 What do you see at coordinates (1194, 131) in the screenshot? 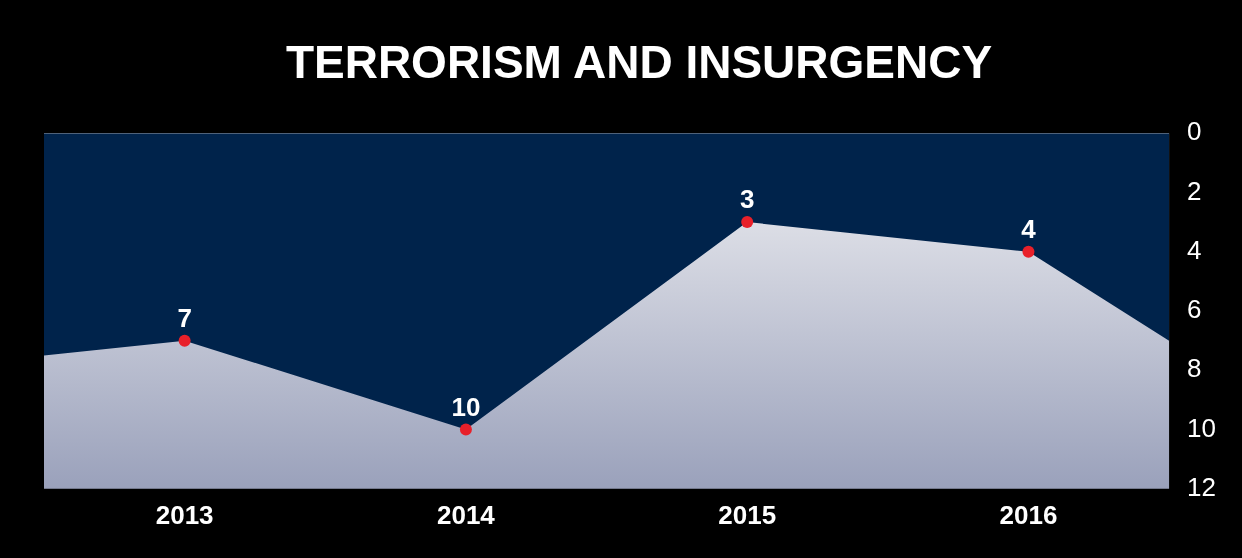
I see `y-tick-label: 0` at bounding box center [1194, 131].